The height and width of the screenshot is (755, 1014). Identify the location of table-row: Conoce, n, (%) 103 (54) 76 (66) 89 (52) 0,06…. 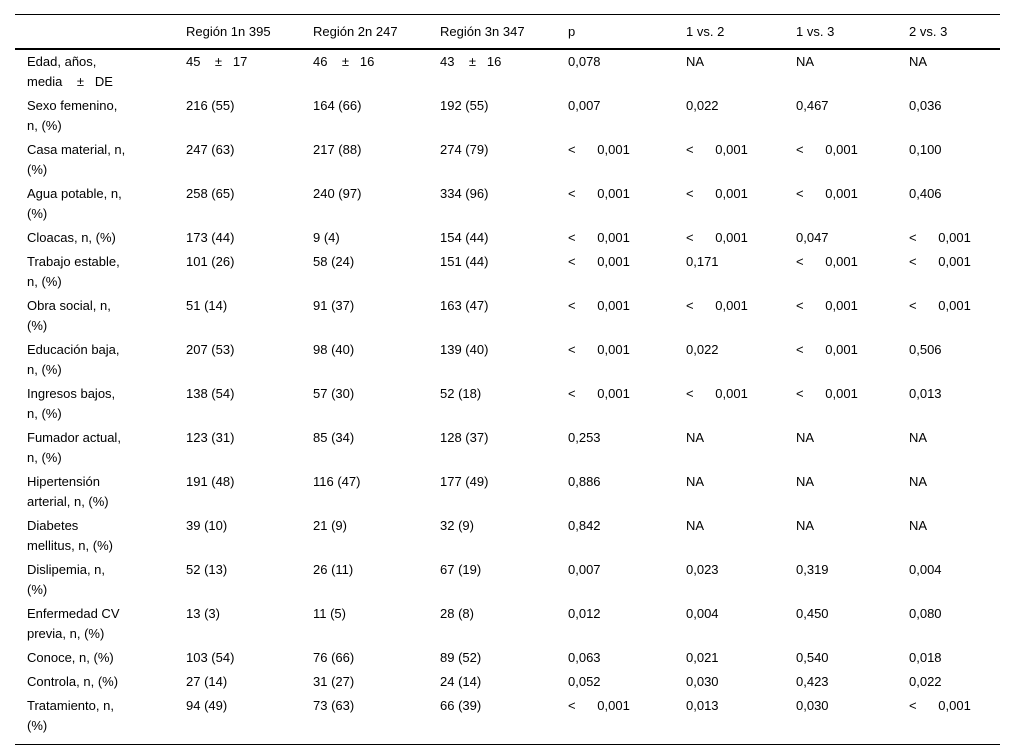
(507, 658).